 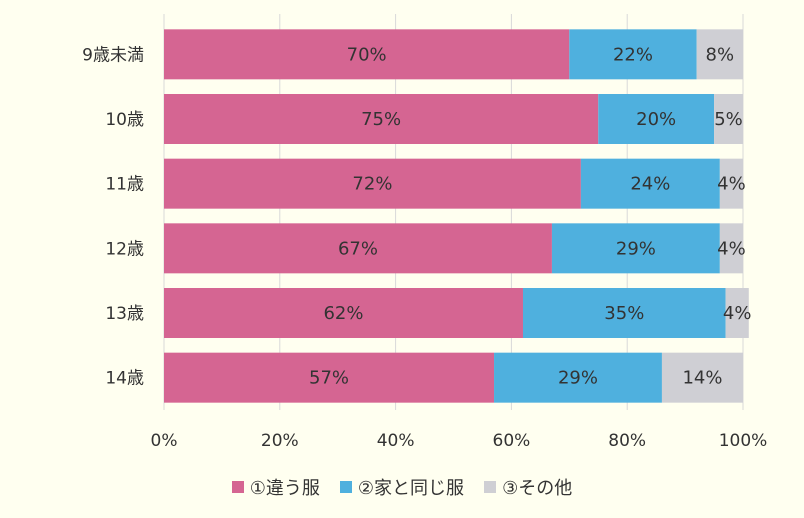 What do you see at coordinates (113, 216) in the screenshot?
I see `category-labels: 9歳未満 10歳 11歳 12歳 13歳 14歳` at bounding box center [113, 216].